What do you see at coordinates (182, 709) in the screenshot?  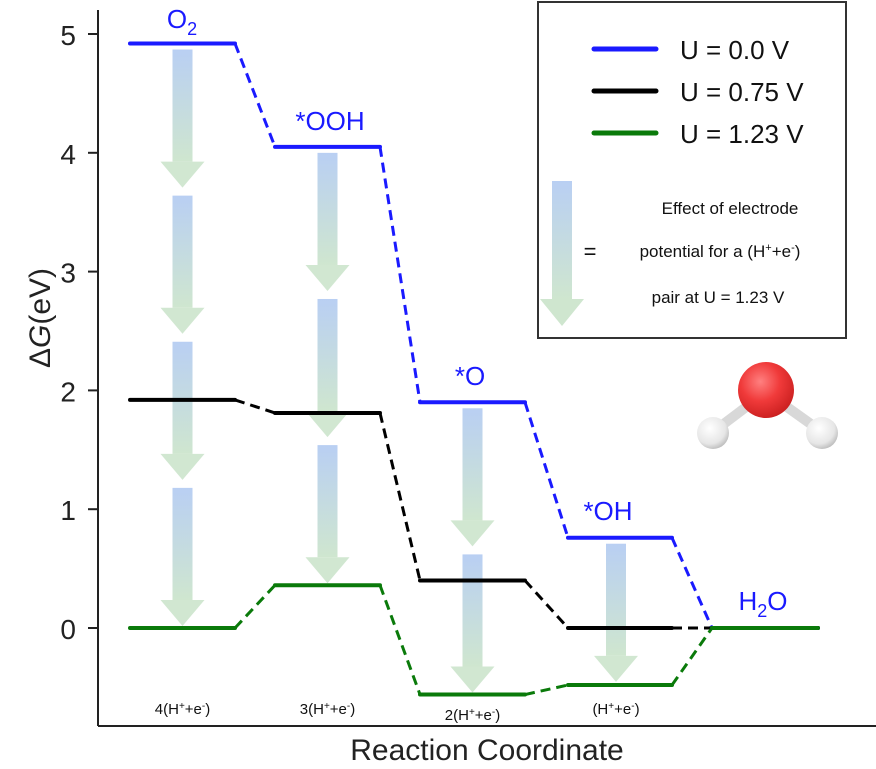 I see `electron-count-label: 4(H++e-)` at bounding box center [182, 709].